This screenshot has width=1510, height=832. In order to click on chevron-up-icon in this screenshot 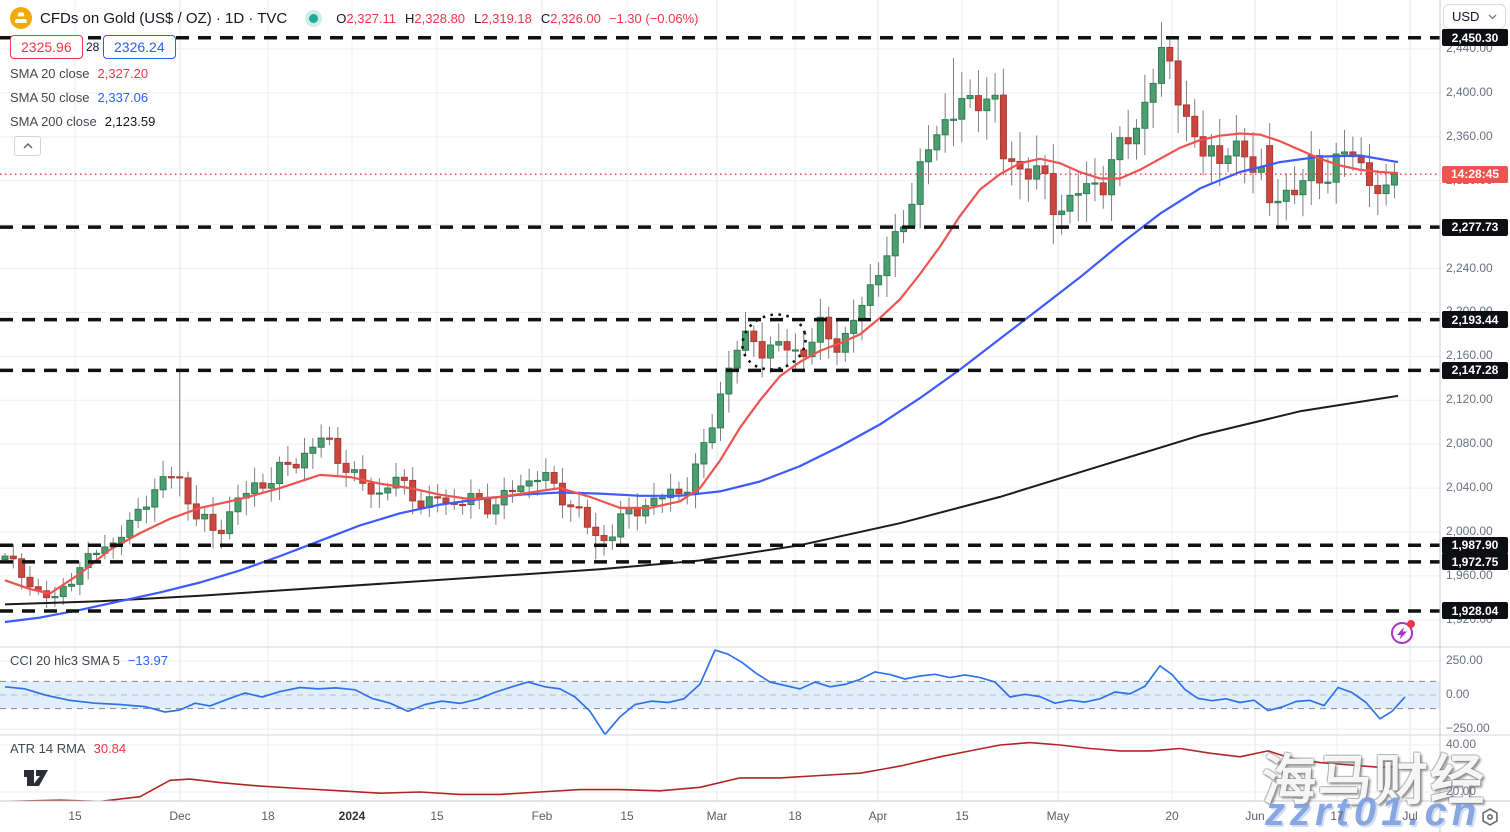, I will do `click(27, 146)`.